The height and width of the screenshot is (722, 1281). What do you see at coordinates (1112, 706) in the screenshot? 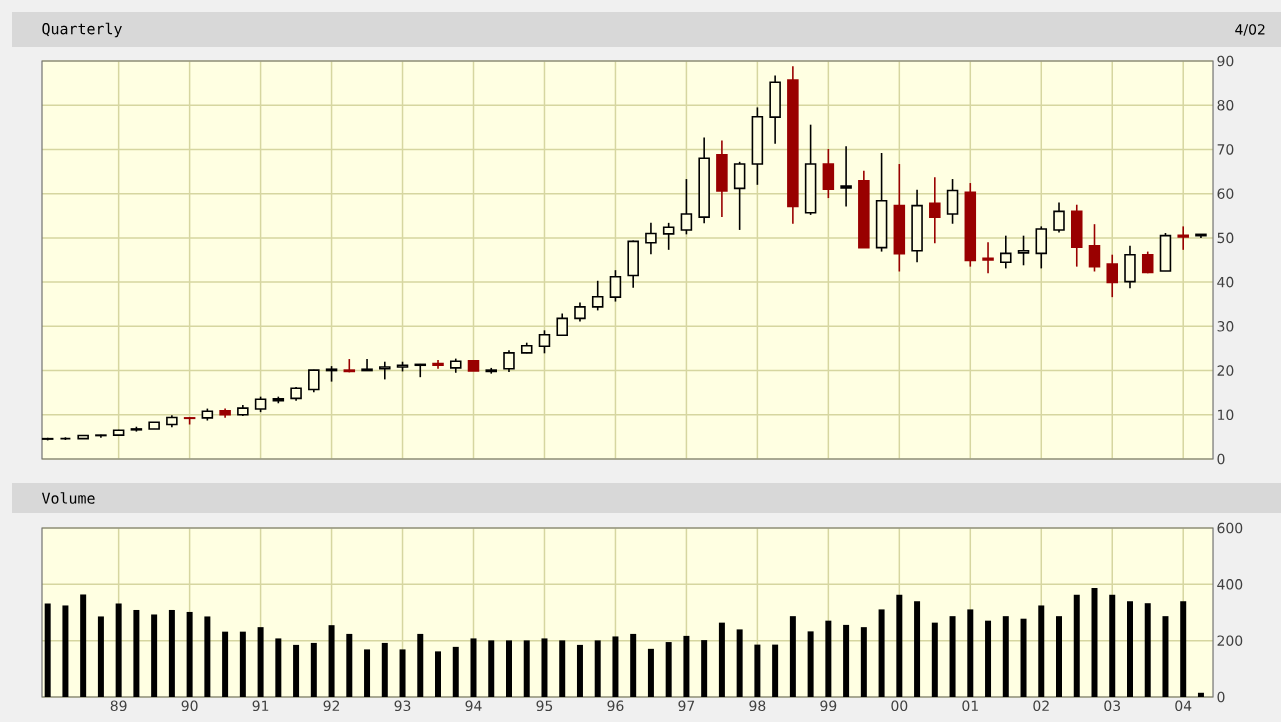
I see `x-tick-label: 03` at bounding box center [1112, 706].